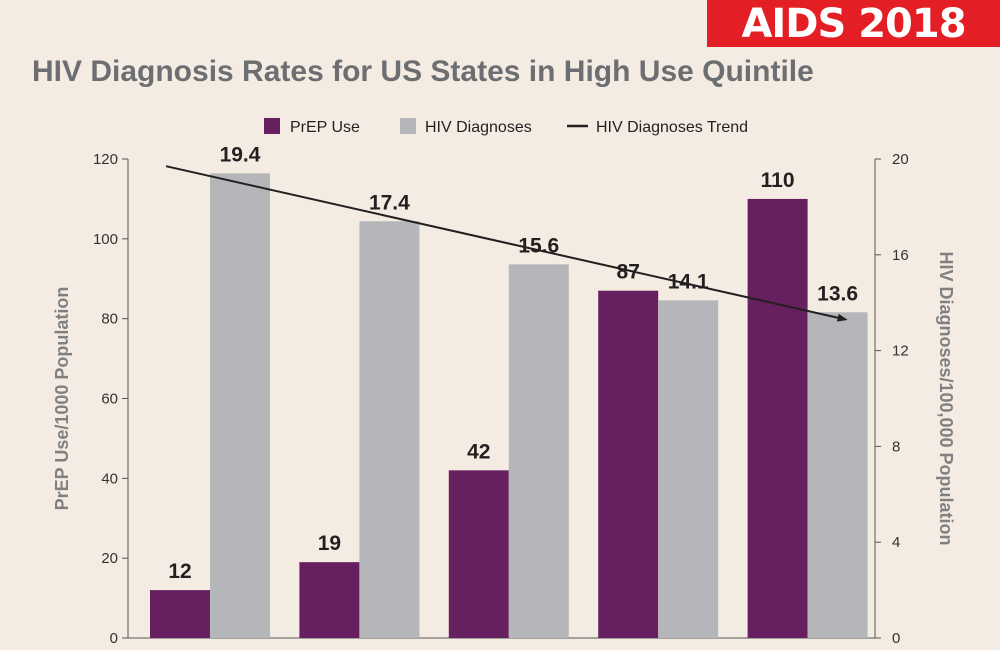  I want to click on legend: PrEP Use HIV Diagnoses HIV Diagnoses Trend, so click(506, 127).